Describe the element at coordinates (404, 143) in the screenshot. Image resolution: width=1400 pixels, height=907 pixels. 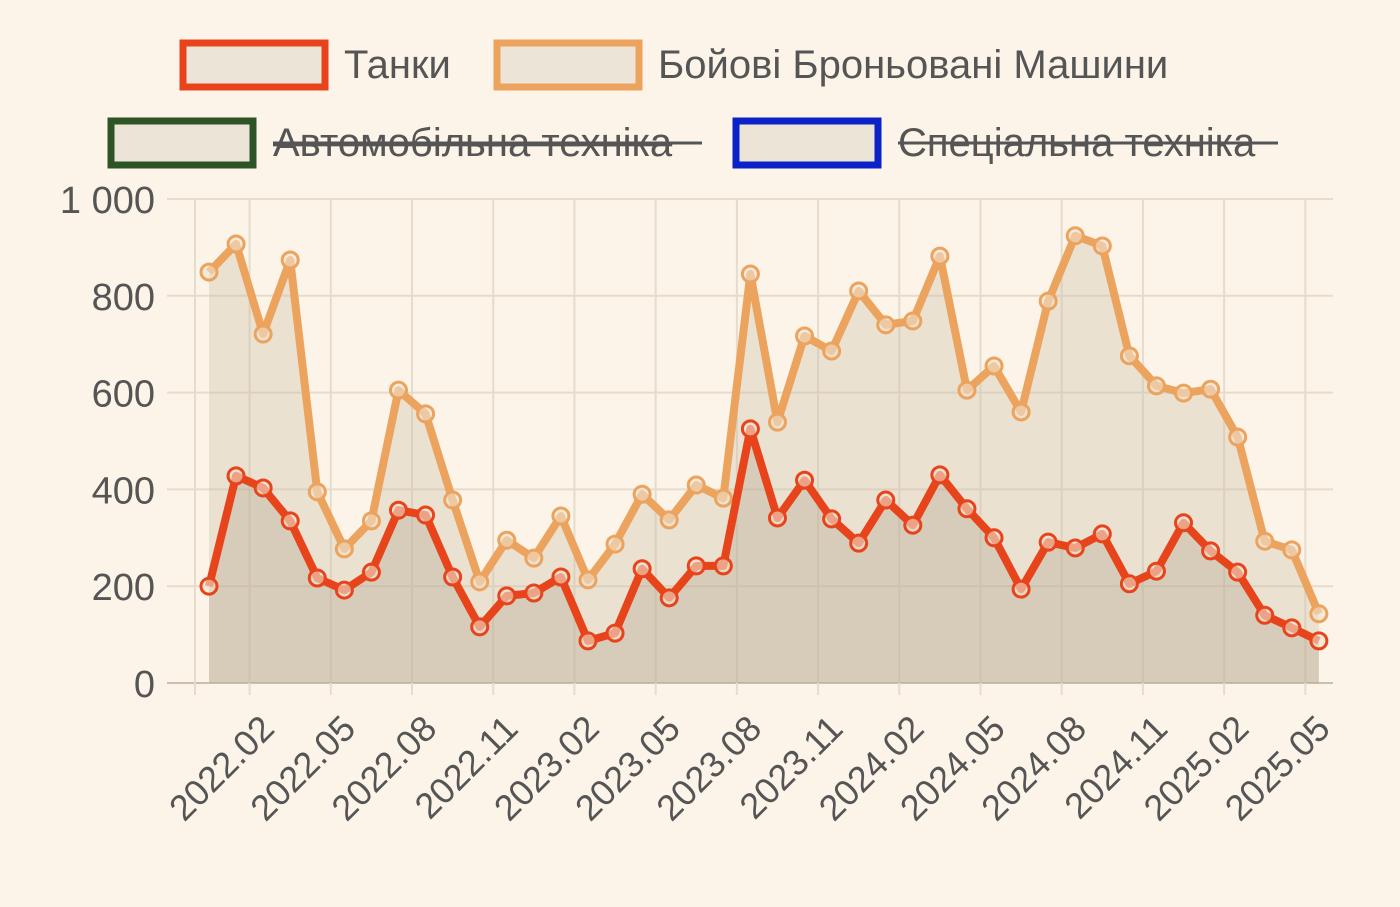
I see `legend-item-vehicles: Автомобільна техніка` at that location.